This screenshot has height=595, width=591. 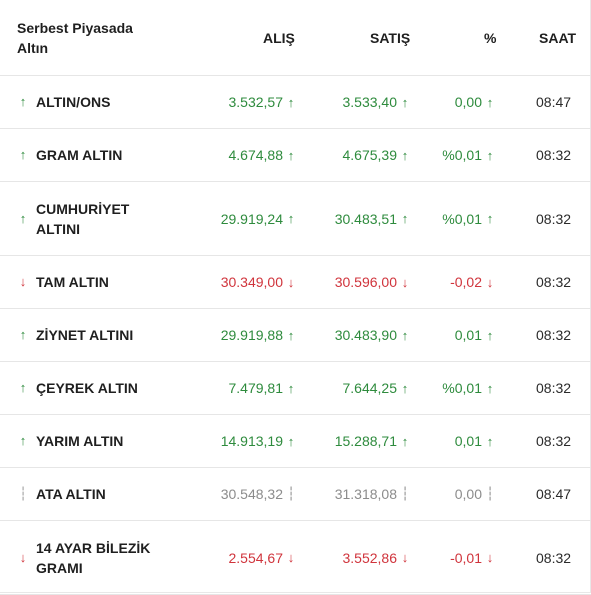 I want to click on sell-price: 7.644,25 ↑, so click(x=378, y=388).